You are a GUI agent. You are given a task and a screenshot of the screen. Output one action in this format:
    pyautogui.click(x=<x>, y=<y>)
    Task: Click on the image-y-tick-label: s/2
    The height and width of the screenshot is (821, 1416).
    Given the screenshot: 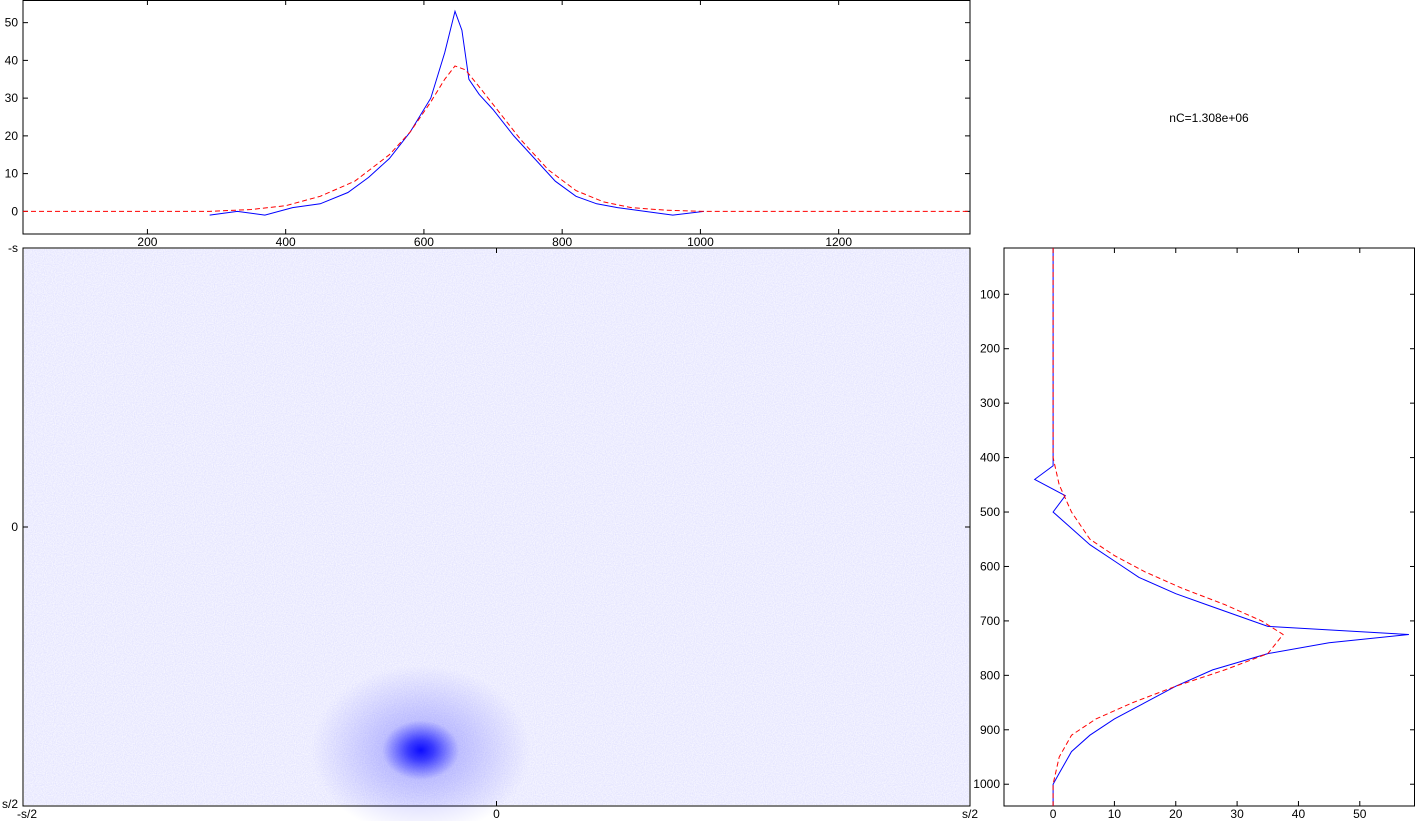 What is the action you would take?
    pyautogui.click(x=10, y=804)
    